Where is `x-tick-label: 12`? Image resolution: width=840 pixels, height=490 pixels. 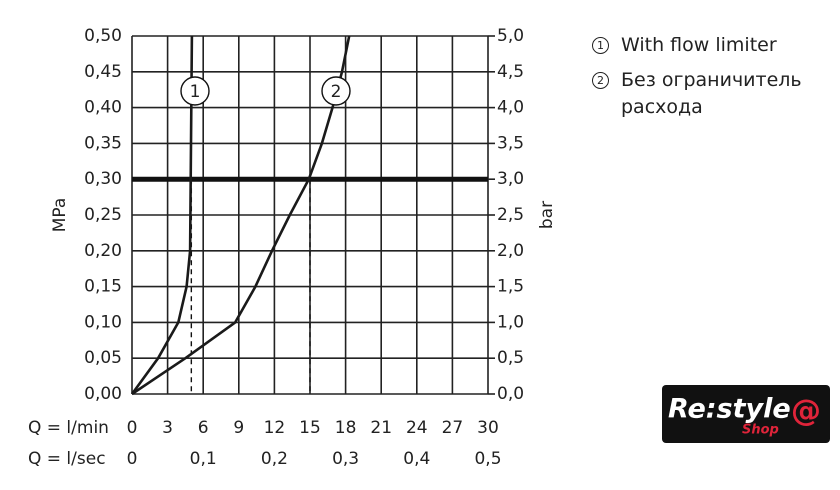 x-tick-label: 12 is located at coordinates (275, 428).